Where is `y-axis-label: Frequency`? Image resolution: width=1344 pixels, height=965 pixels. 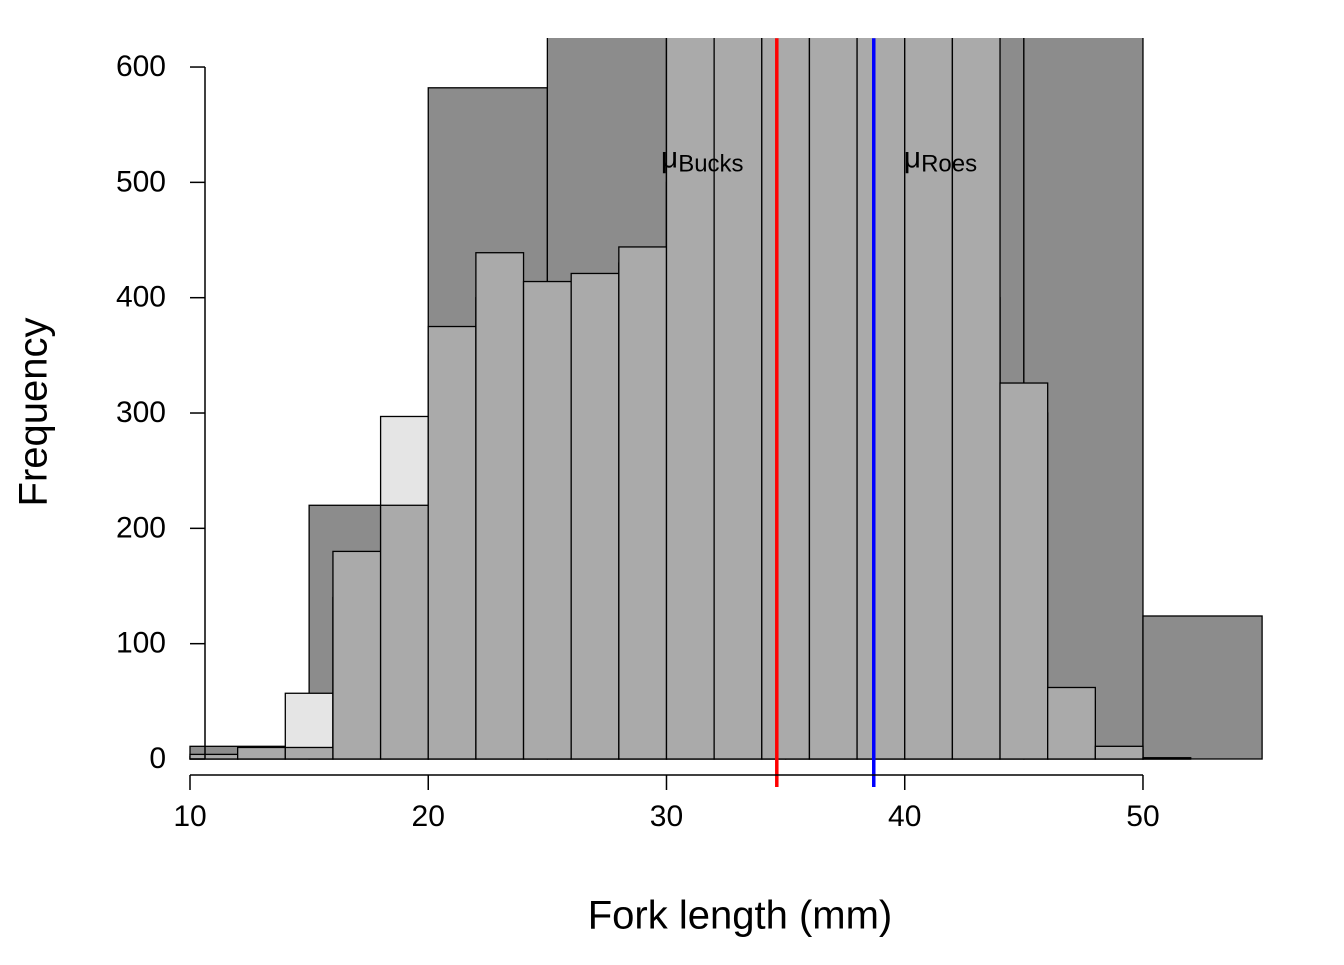 y-axis-label: Frequency is located at coordinates (34, 412).